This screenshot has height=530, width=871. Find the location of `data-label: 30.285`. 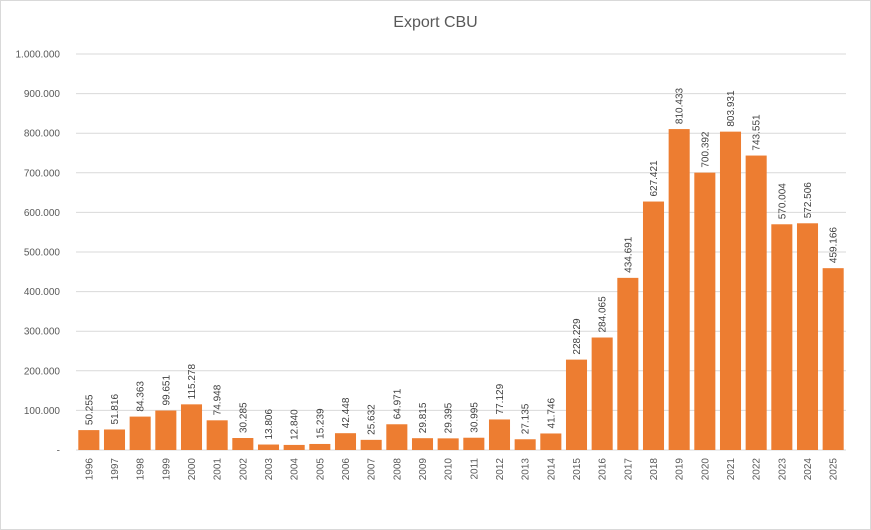

data-label: 30.285 is located at coordinates (243, 417).